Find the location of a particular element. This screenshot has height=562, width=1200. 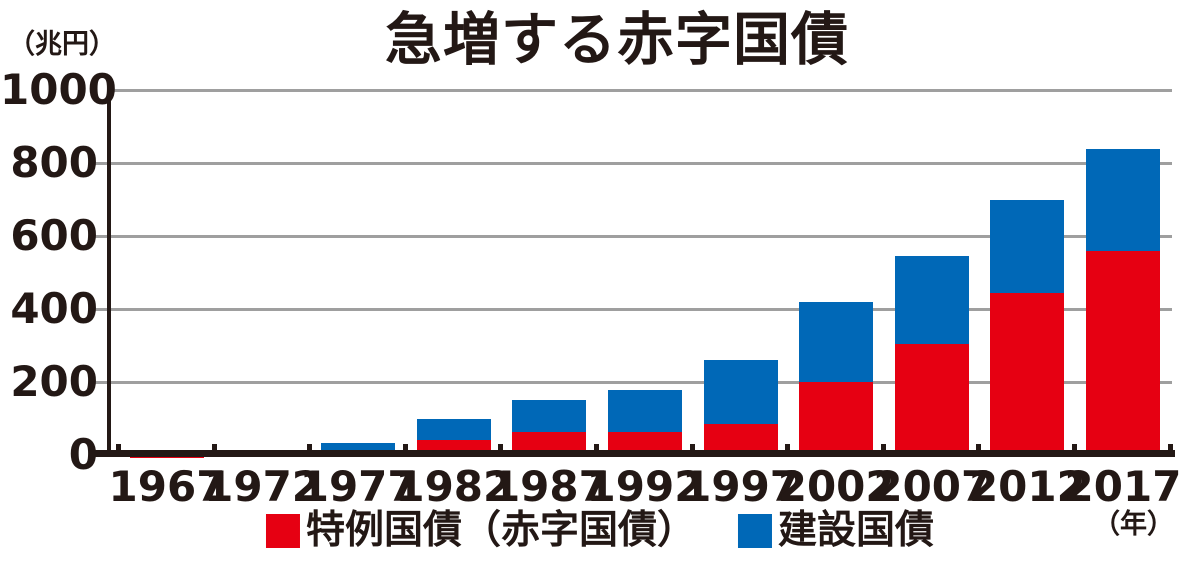

deficit-bonds-swatch-icon is located at coordinates (282, 531).